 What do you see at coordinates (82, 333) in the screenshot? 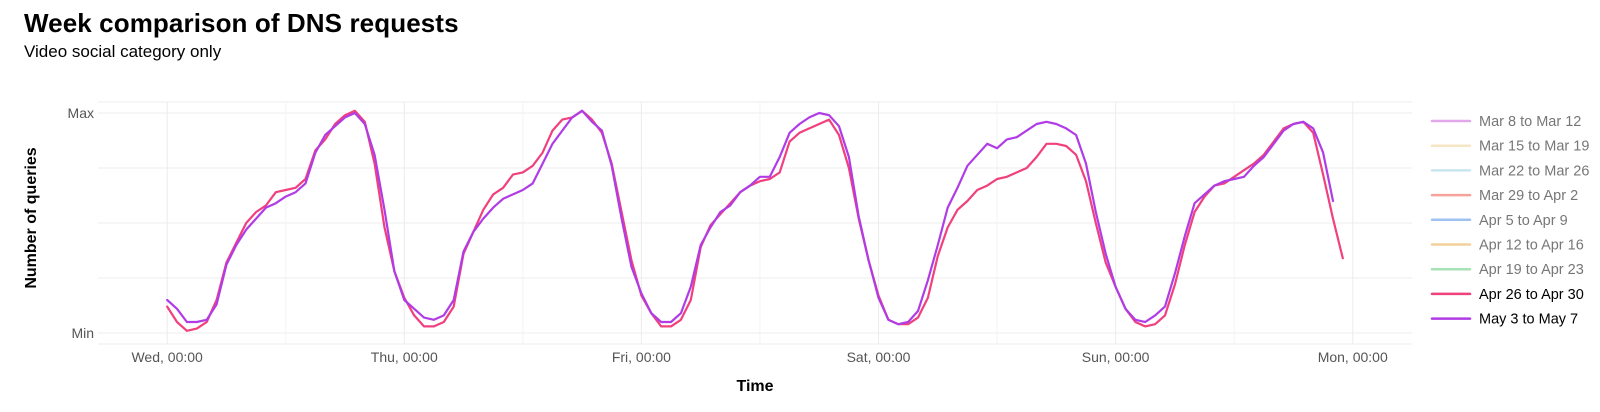
I see `y-tick-label: Min` at bounding box center [82, 333].